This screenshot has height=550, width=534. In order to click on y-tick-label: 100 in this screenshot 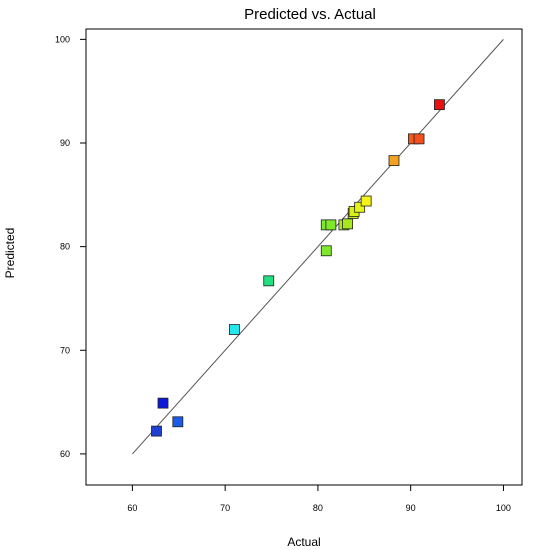, I will do `click(62, 39)`.